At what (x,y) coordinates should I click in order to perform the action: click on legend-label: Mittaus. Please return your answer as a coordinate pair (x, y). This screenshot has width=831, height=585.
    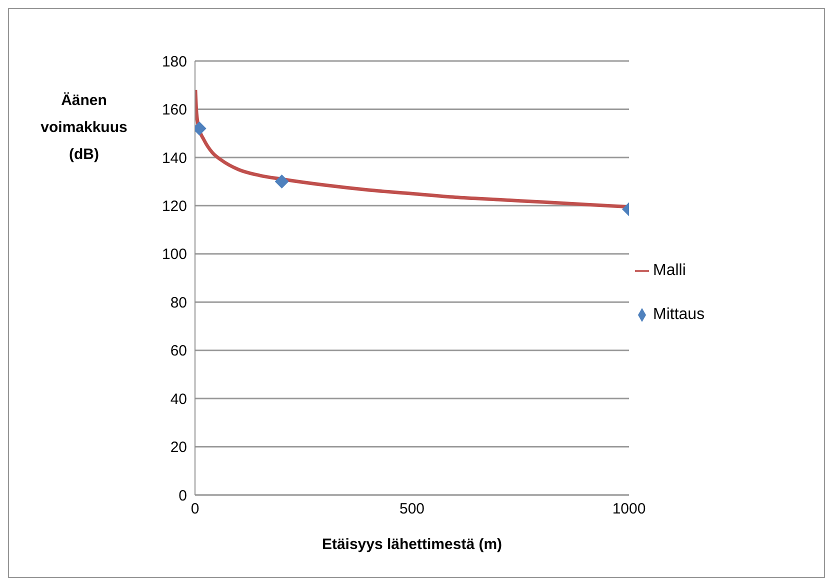
    Looking at the image, I should click on (679, 314).